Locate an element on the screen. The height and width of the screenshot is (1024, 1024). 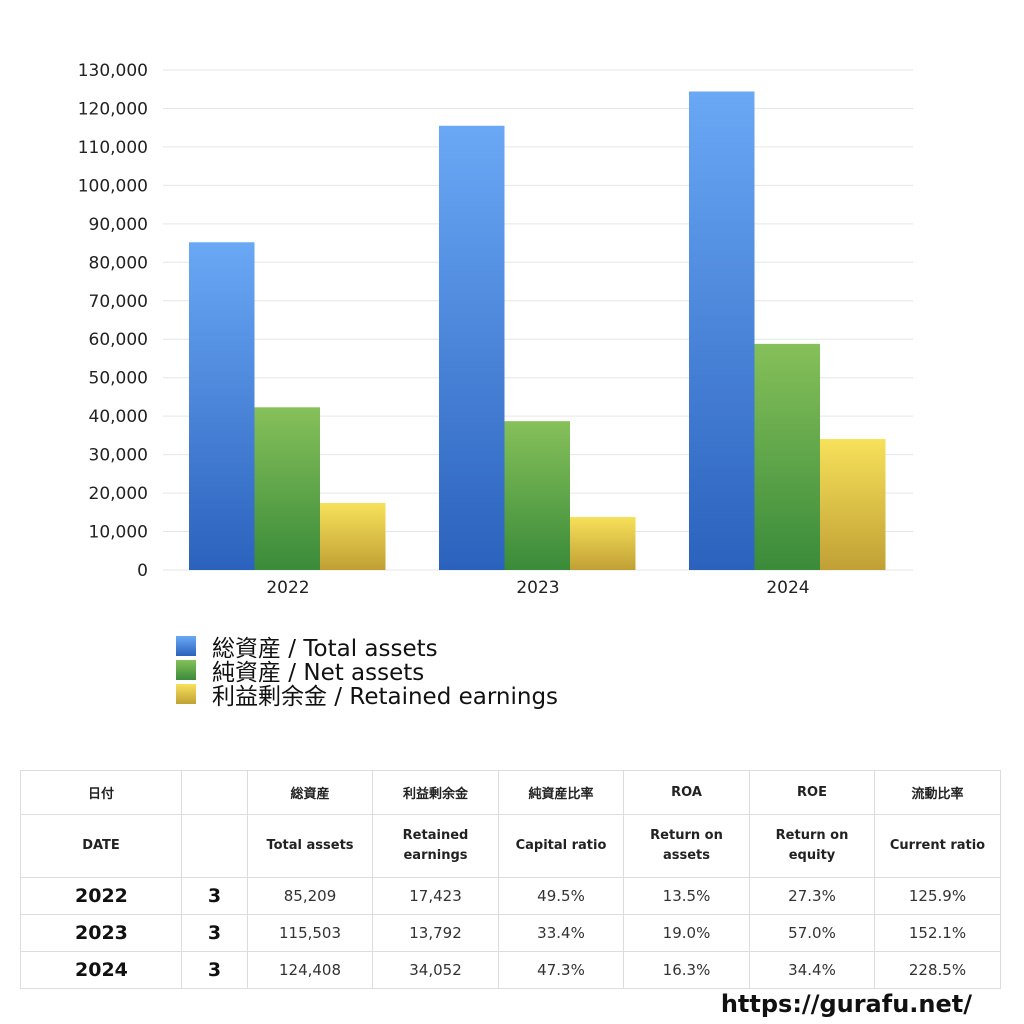
y-tick-label: 0 is located at coordinates (142, 571).